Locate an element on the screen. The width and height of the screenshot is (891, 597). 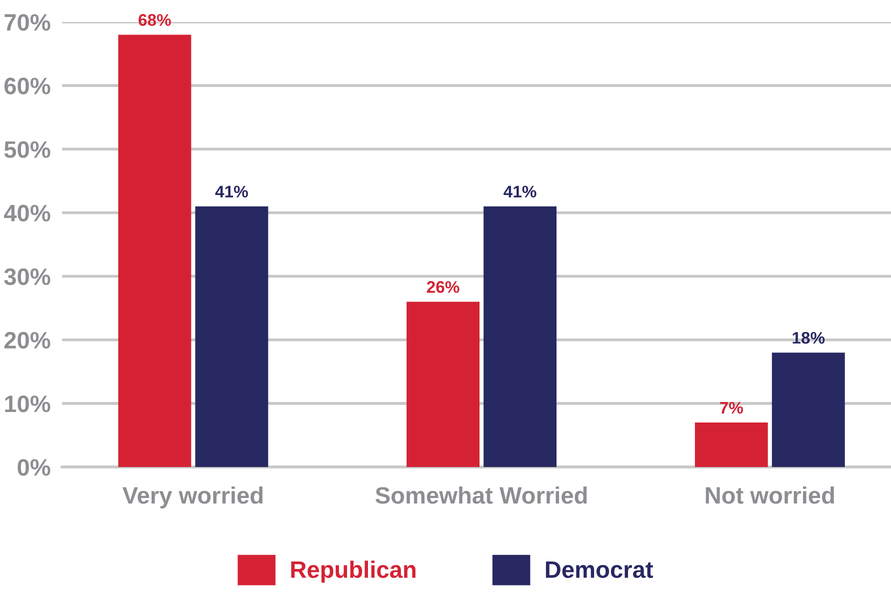
data-label: 7% is located at coordinates (732, 408).